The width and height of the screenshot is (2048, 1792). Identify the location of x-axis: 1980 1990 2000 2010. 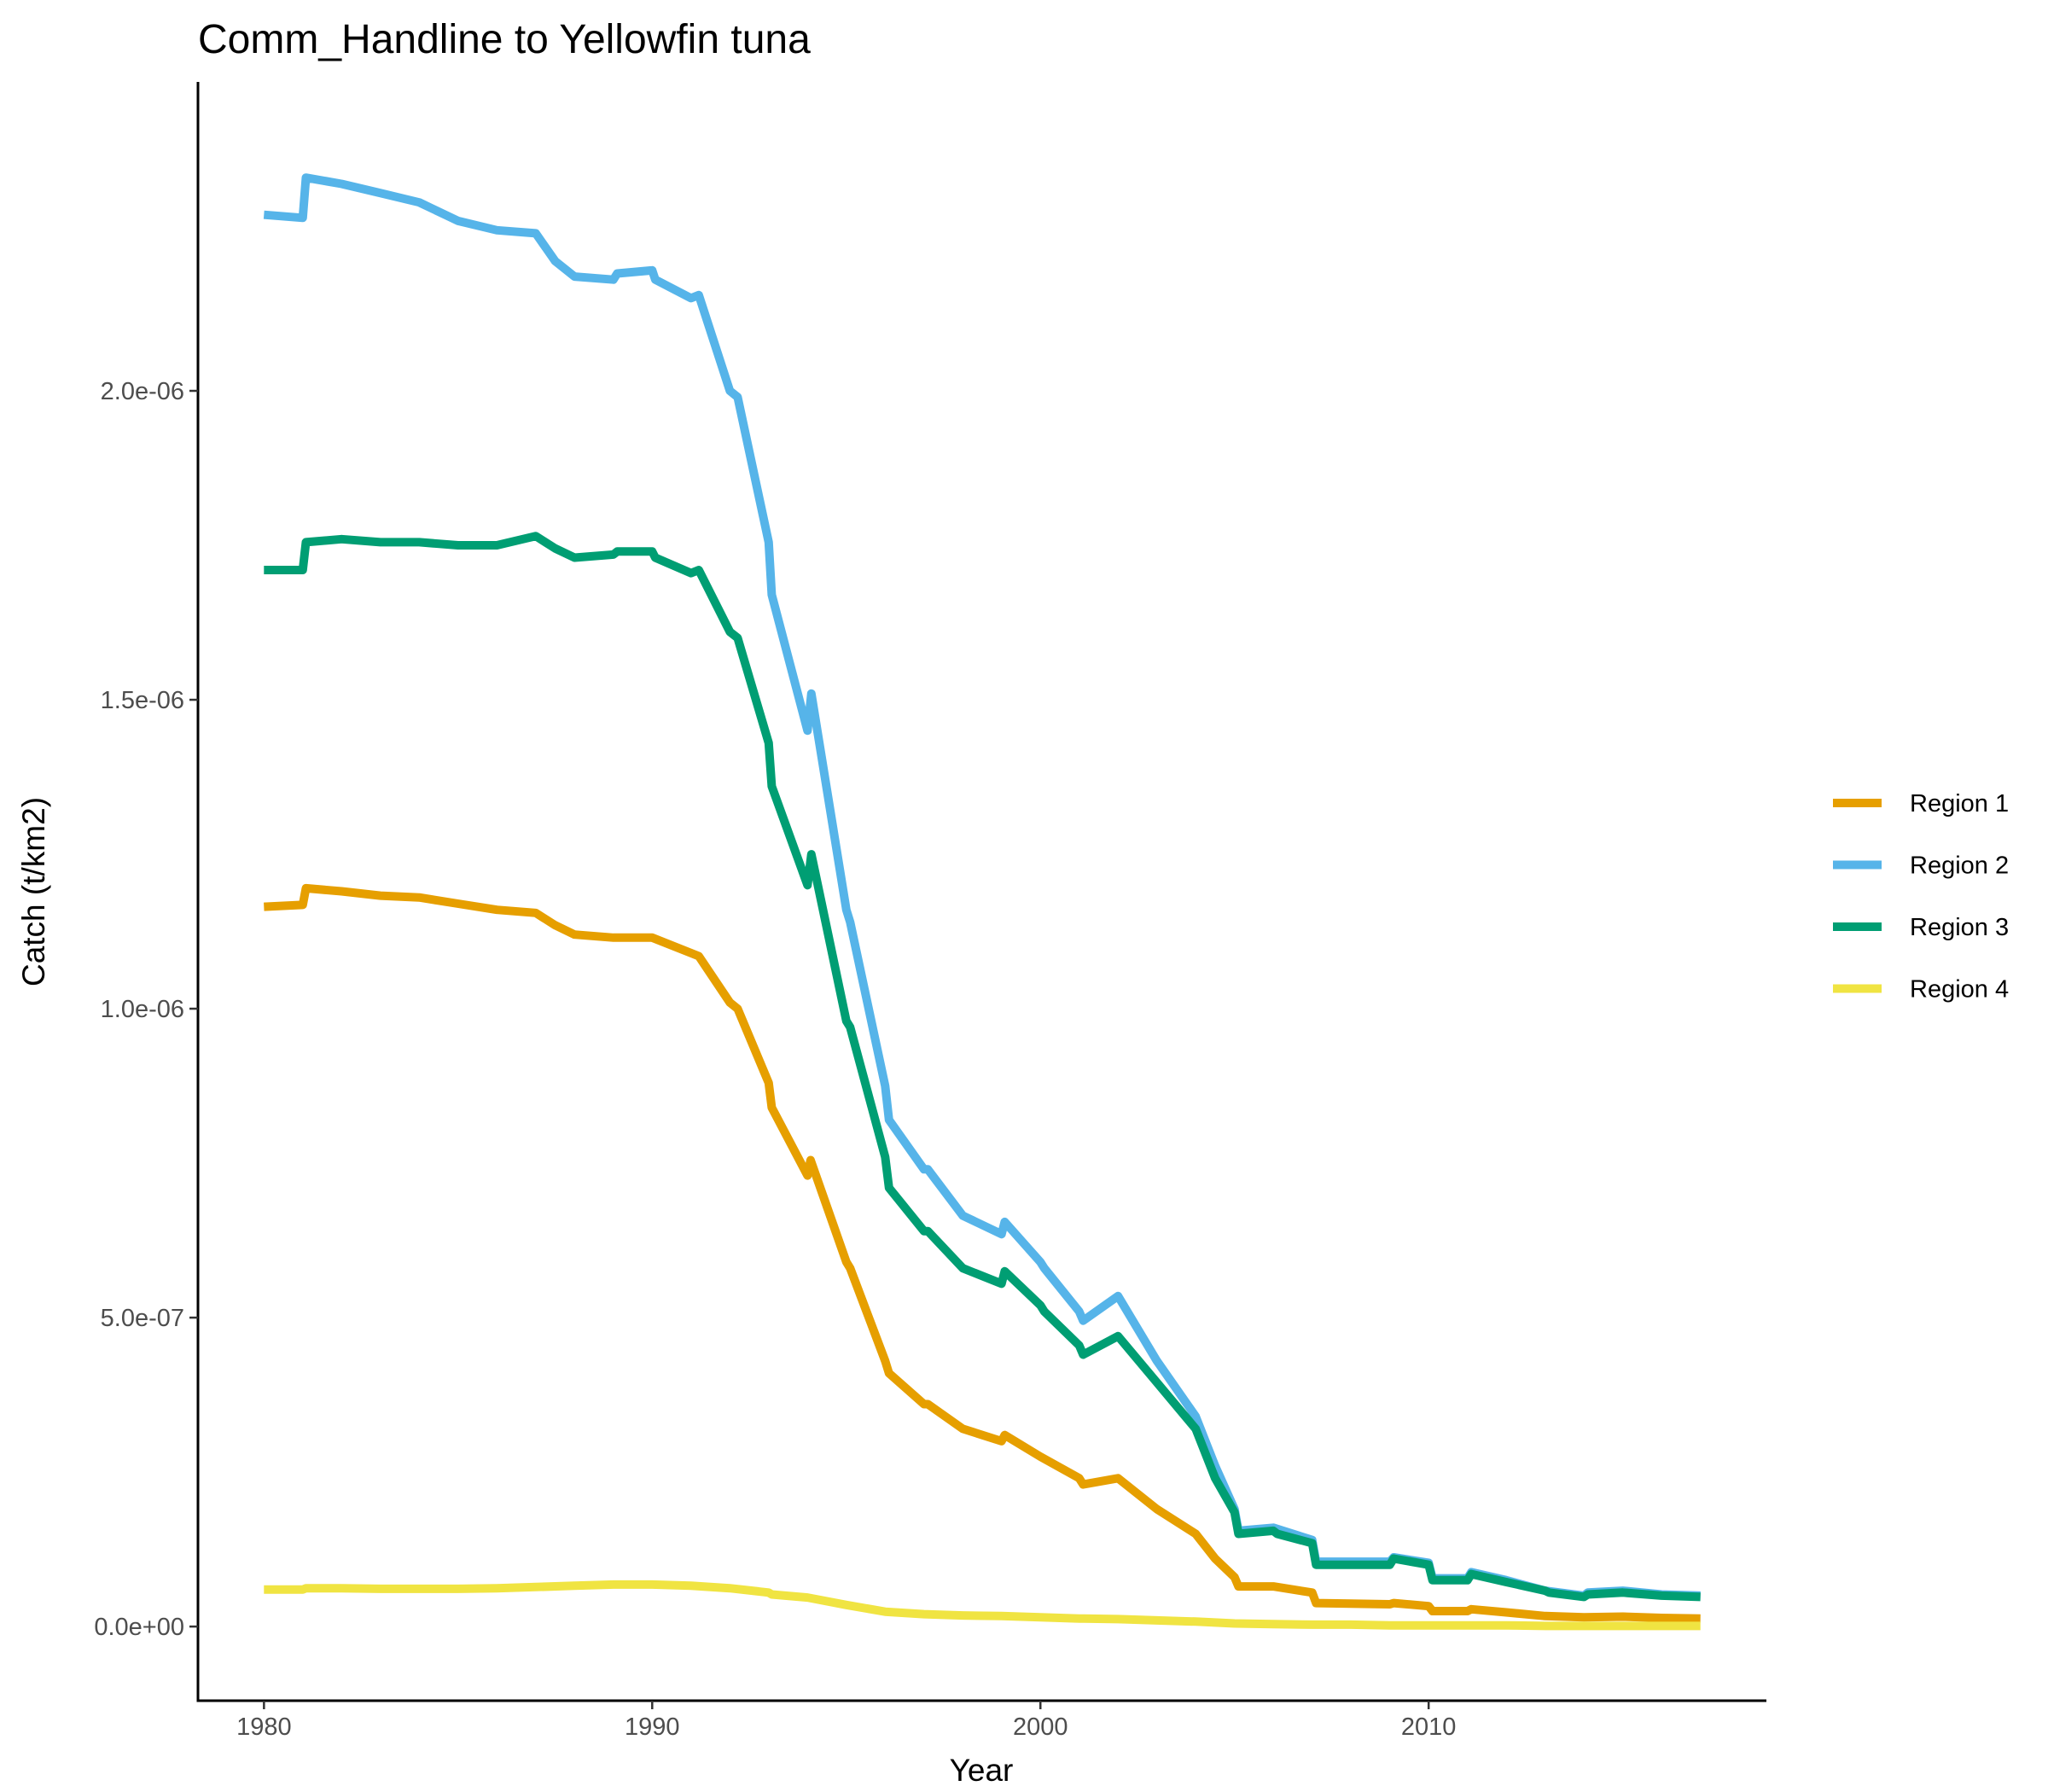
(846, 1721).